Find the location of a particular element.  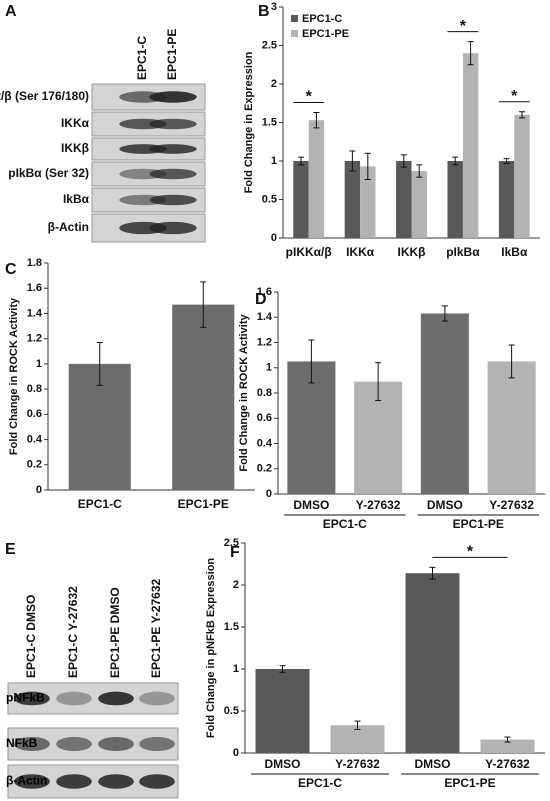

panel-letter: A is located at coordinates (11, 11).